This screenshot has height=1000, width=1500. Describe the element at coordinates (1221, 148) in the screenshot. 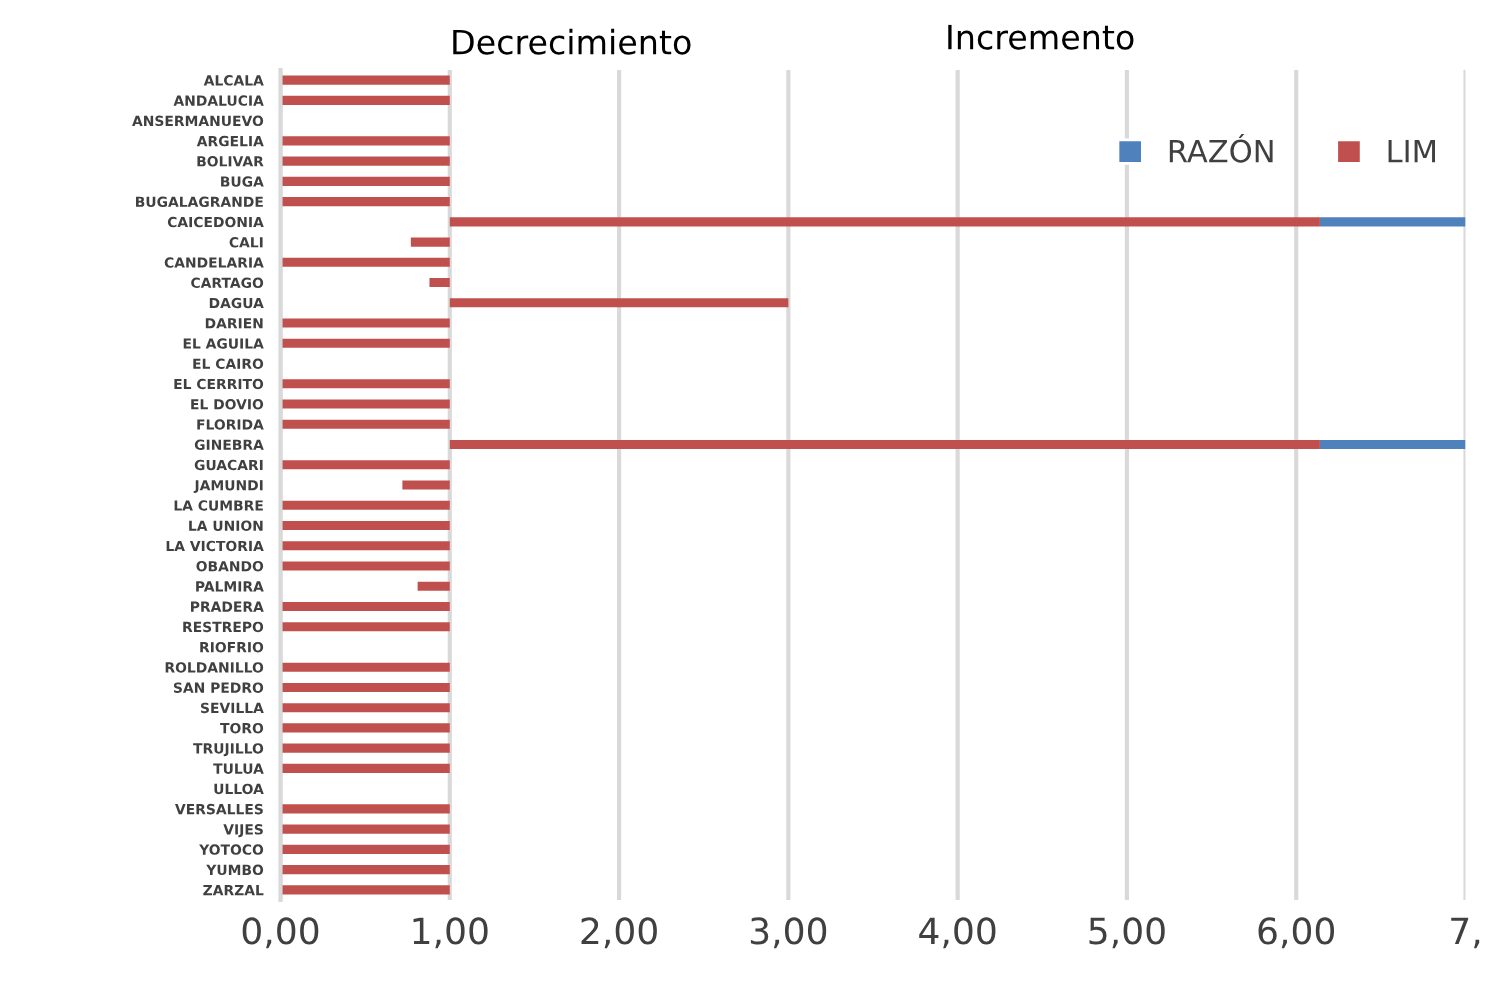

I see `legend-label: RAZÓN` at that location.